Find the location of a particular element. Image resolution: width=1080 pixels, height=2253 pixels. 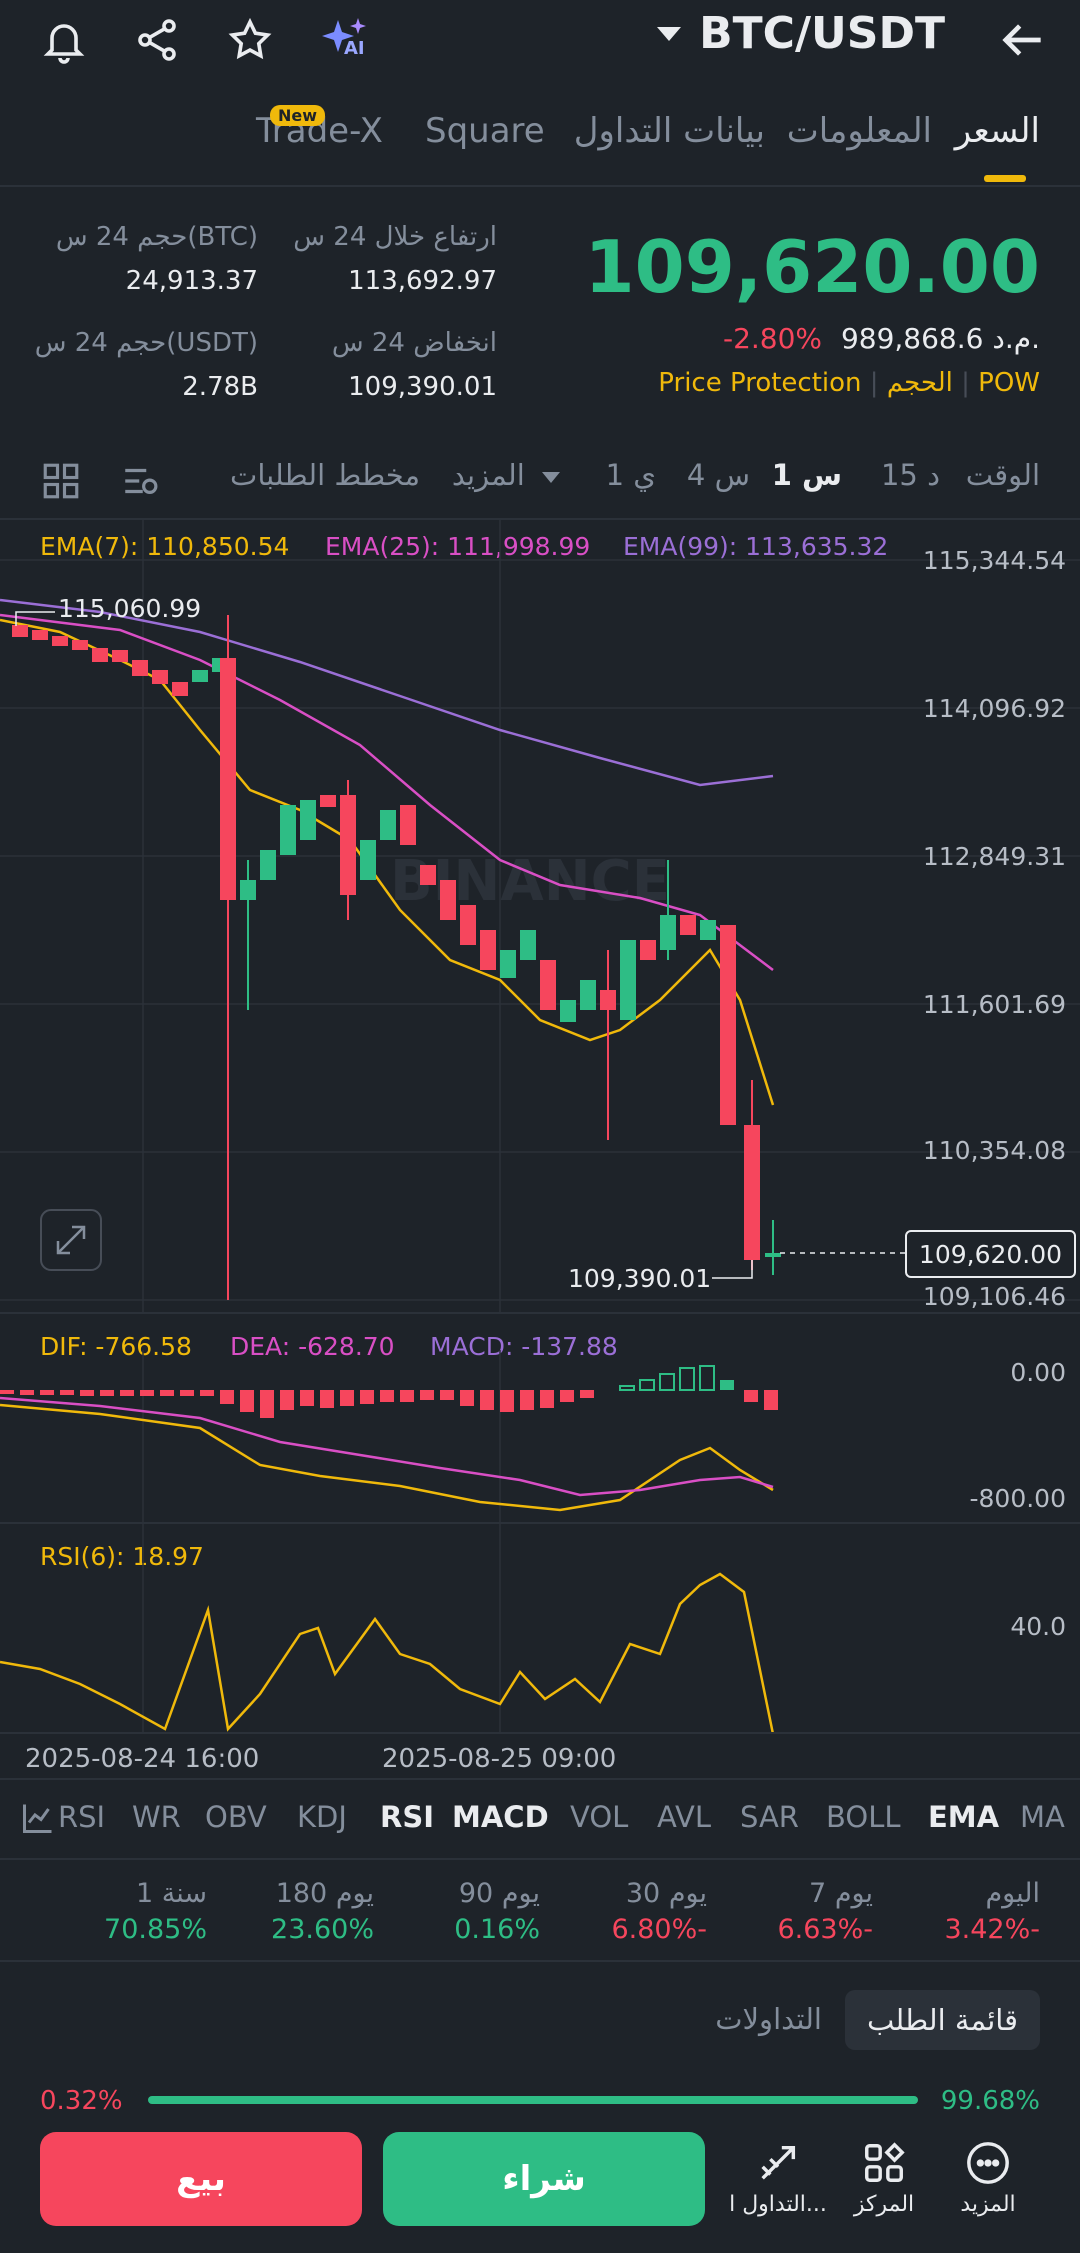

ind-rsi: RSI is located at coordinates (407, 1817).